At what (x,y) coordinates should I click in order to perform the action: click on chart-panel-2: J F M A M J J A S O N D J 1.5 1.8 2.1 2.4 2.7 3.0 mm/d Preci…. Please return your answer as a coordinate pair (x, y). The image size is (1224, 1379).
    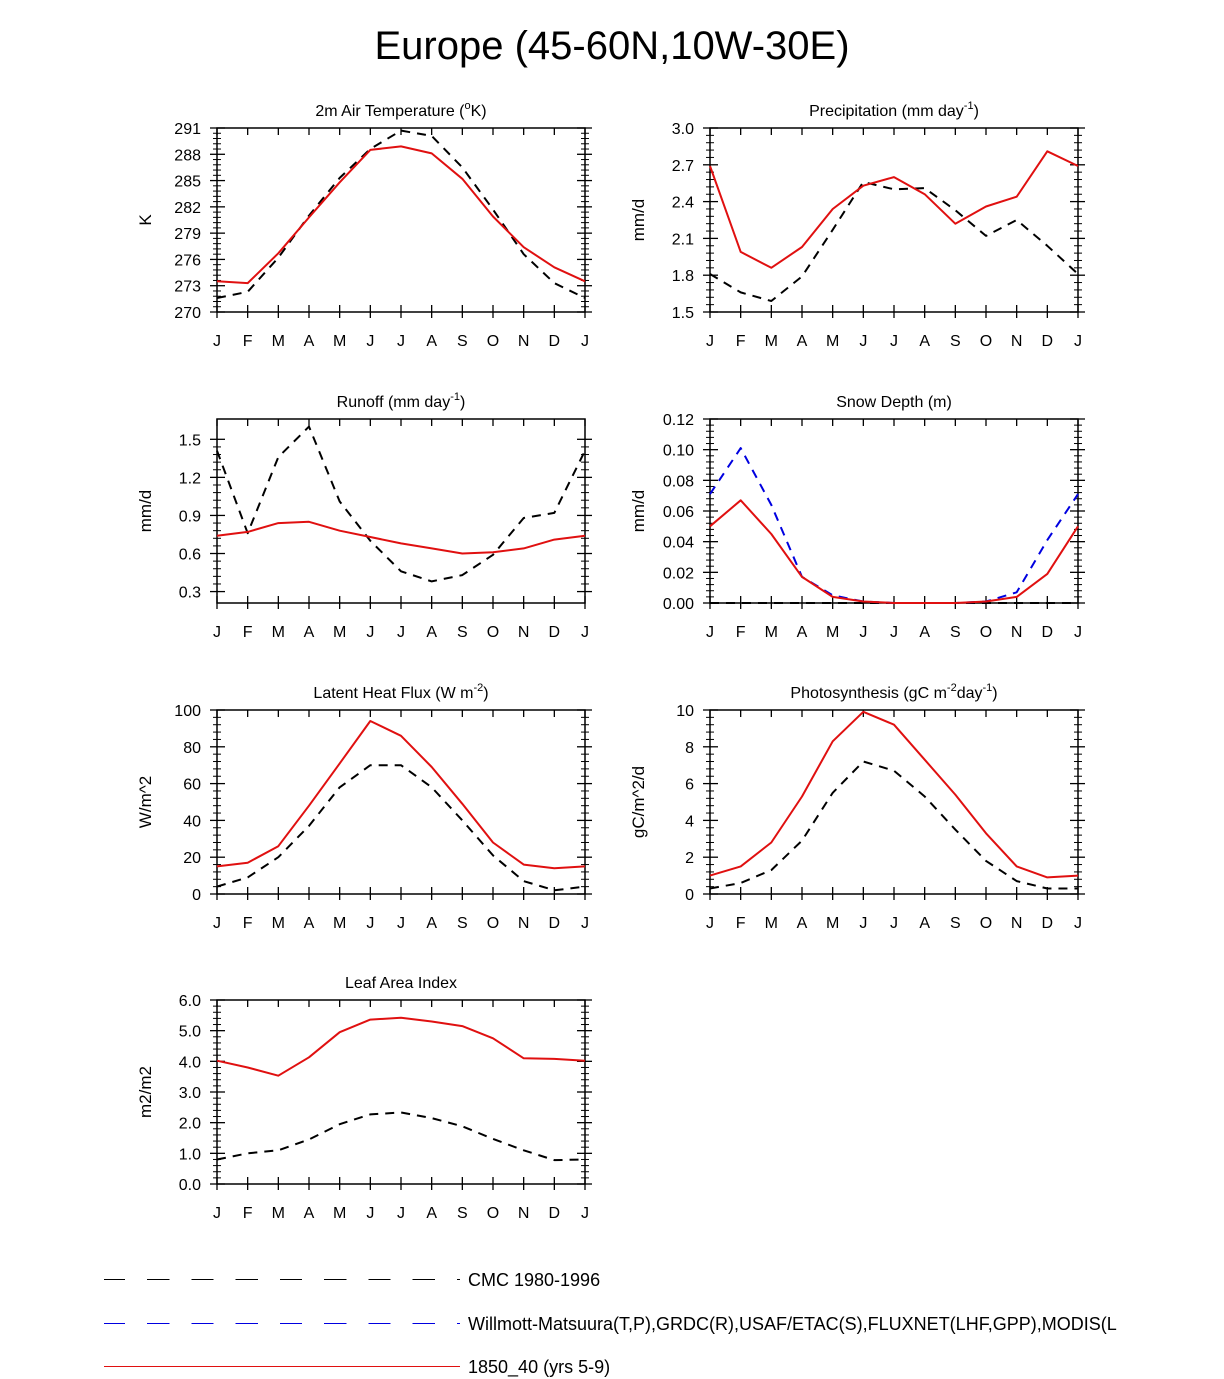
    Looking at the image, I should click on (857, 225).